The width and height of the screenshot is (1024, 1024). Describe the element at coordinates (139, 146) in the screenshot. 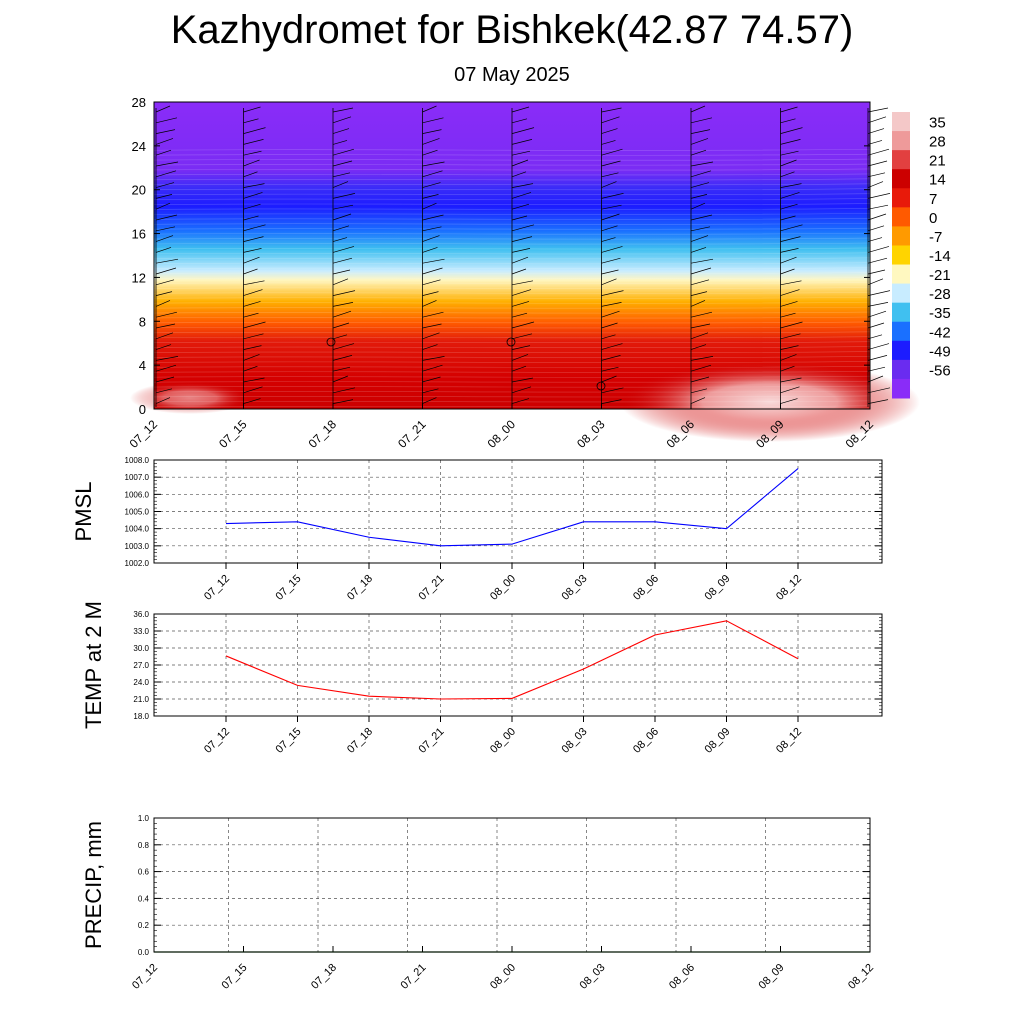

I see `y-tick-label: 24` at that location.